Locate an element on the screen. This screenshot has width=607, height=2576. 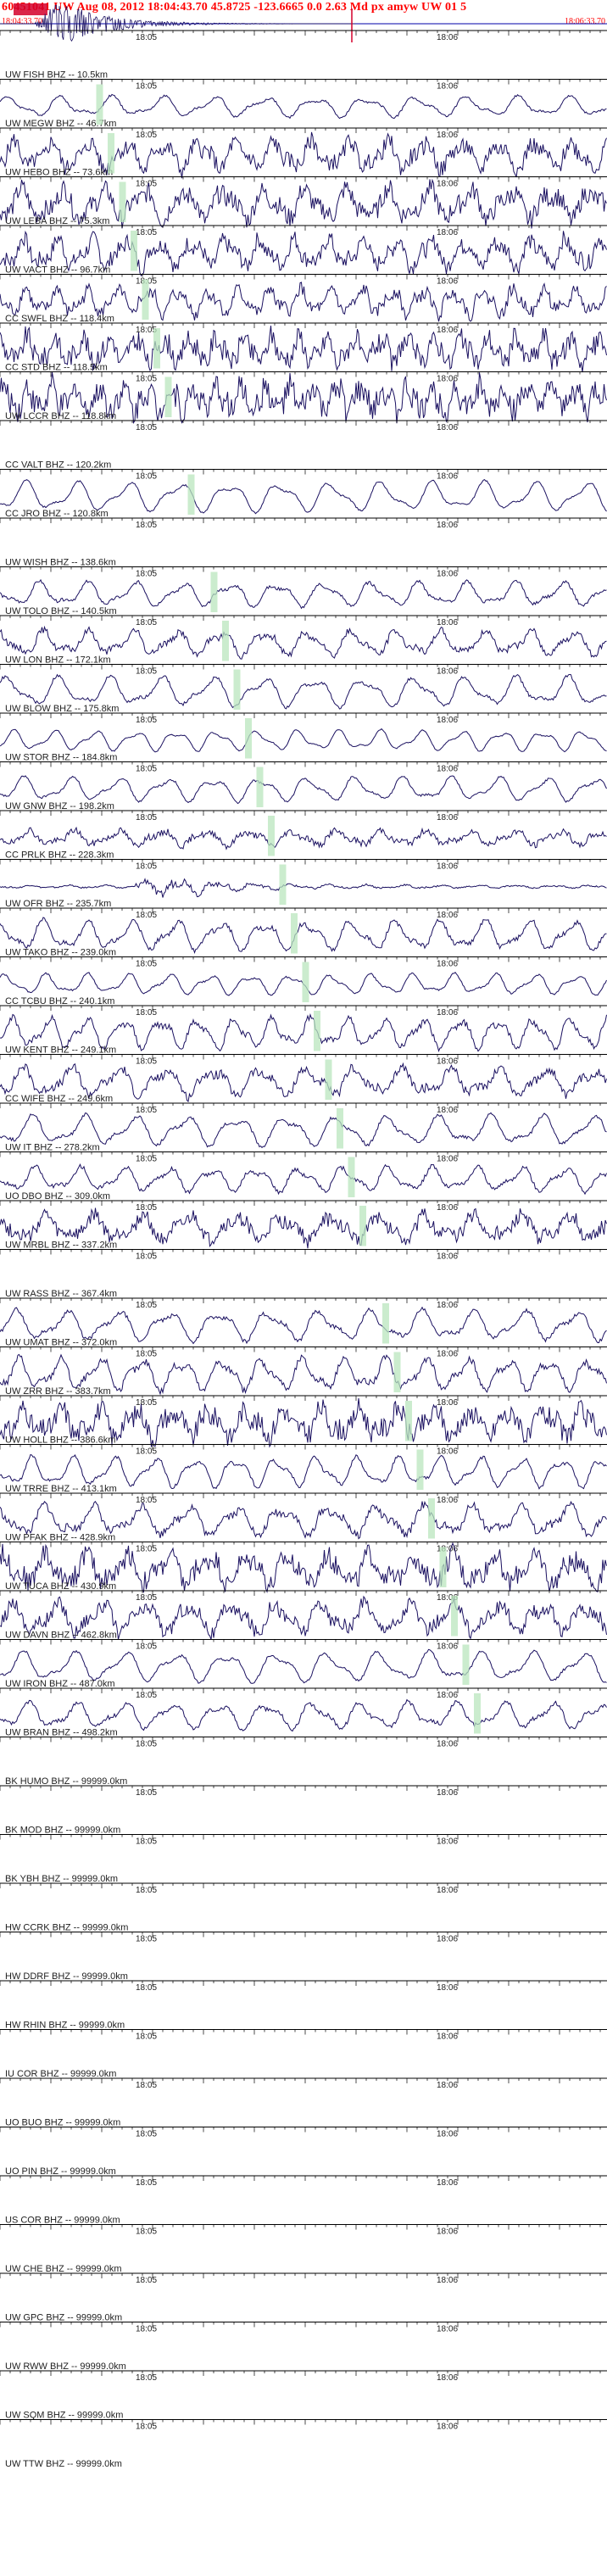
channel-label: UW PFAK BHZ -- 428.9km is located at coordinates (60, 1538).